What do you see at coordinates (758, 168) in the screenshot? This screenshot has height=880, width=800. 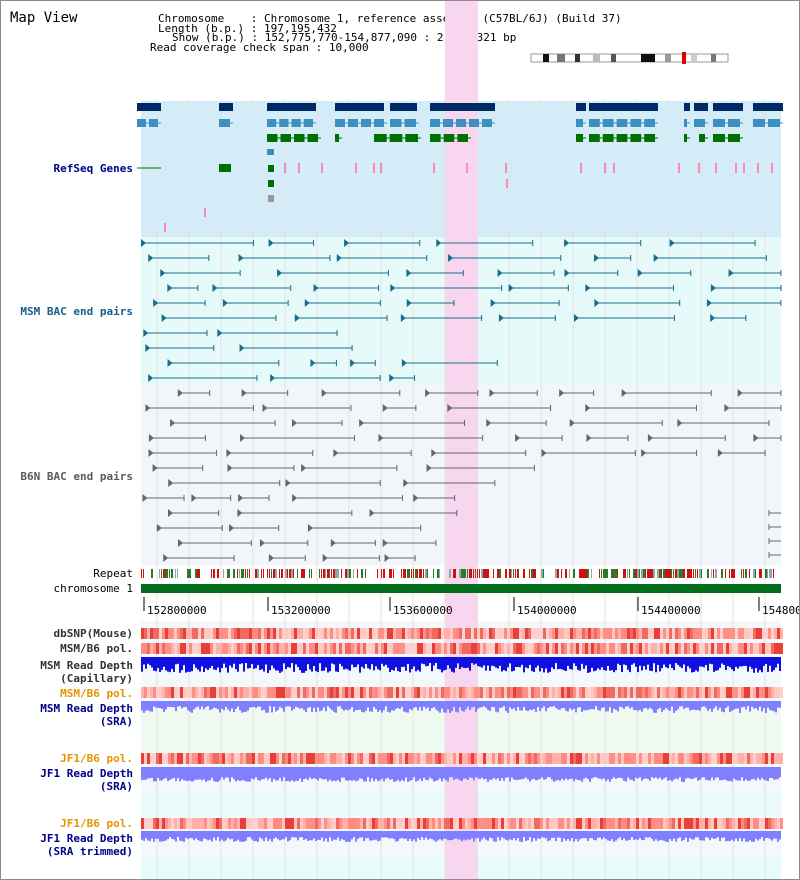 I see `refseq-mark` at bounding box center [758, 168].